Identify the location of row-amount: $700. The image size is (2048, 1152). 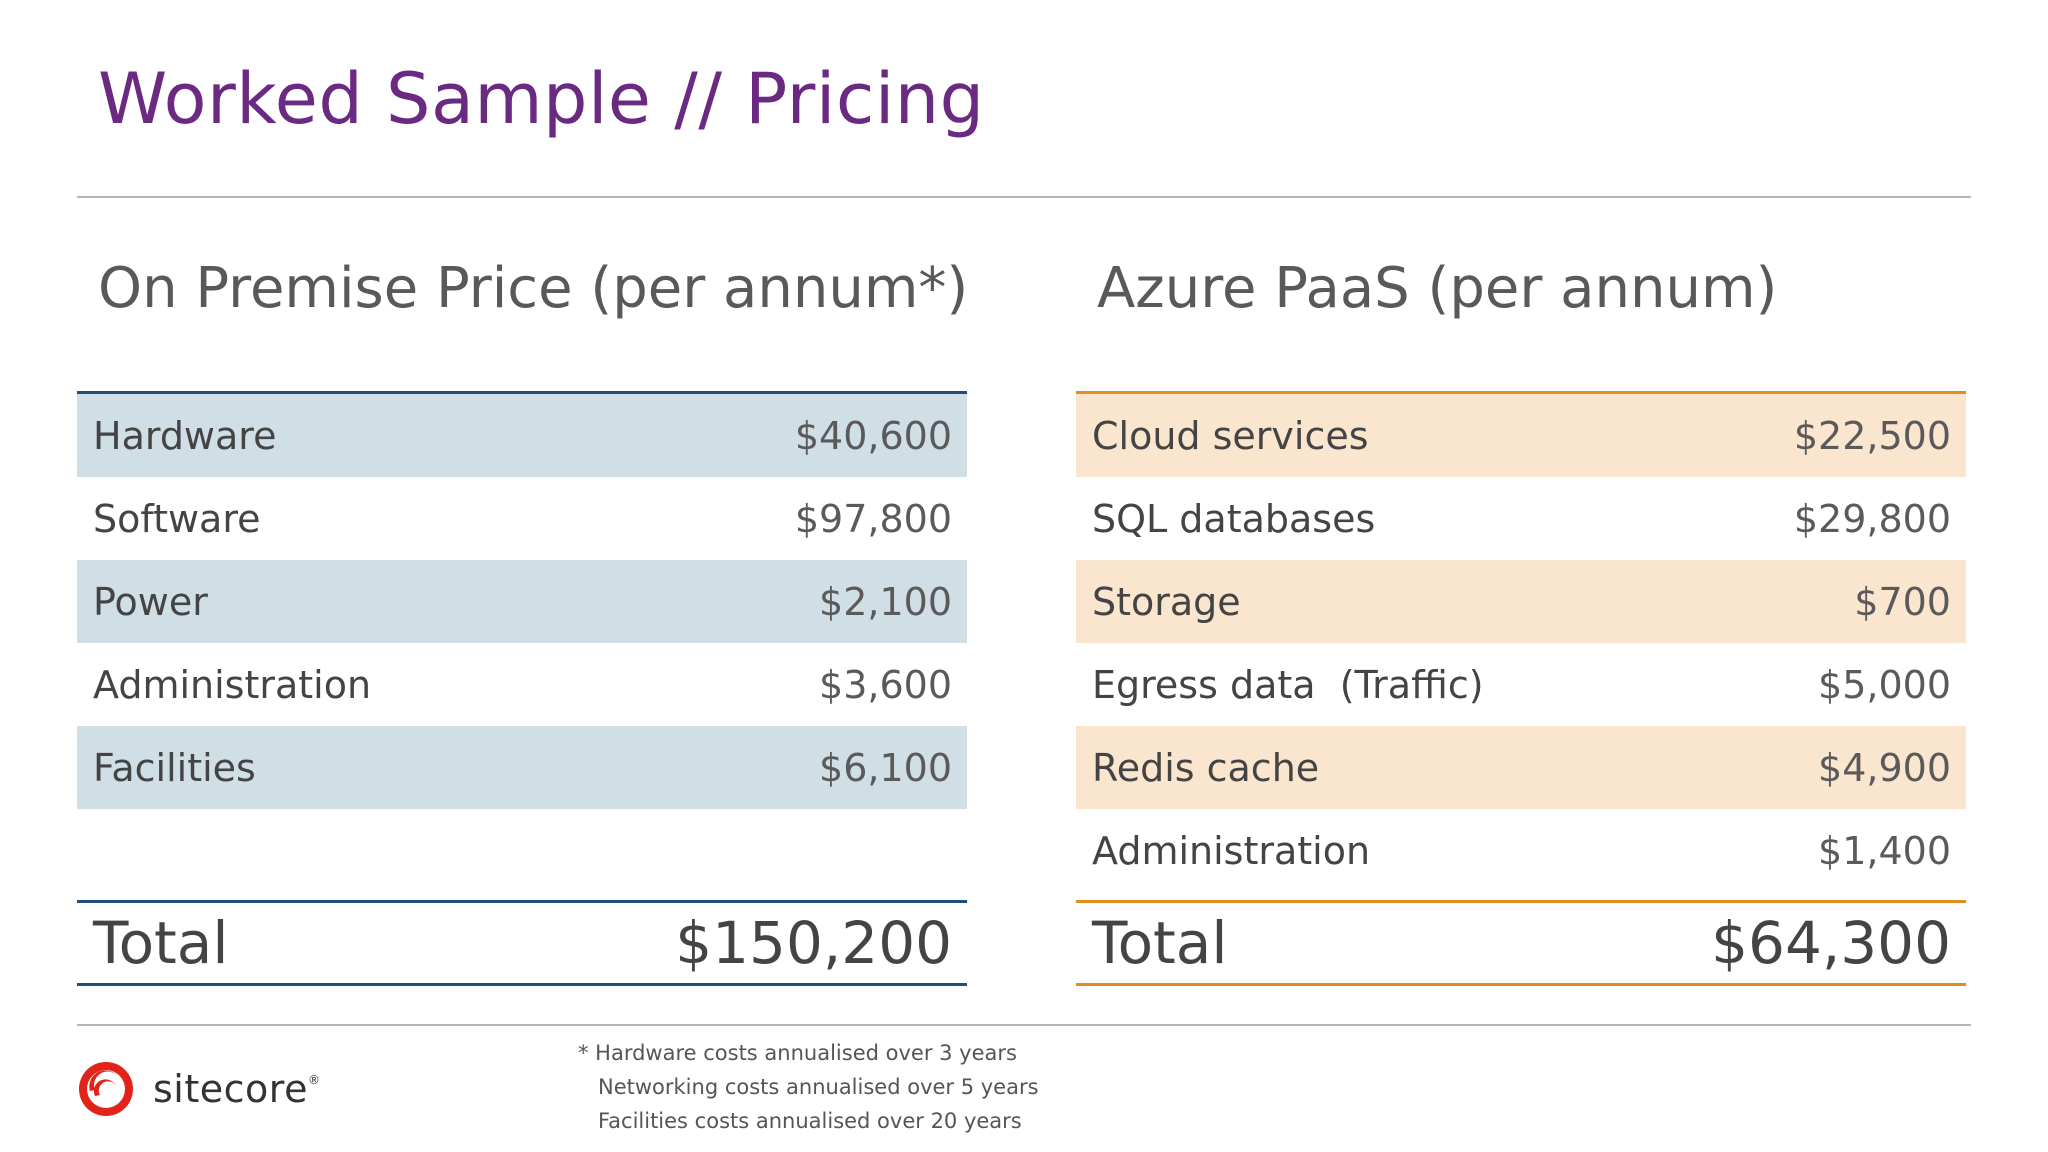
(1902, 601).